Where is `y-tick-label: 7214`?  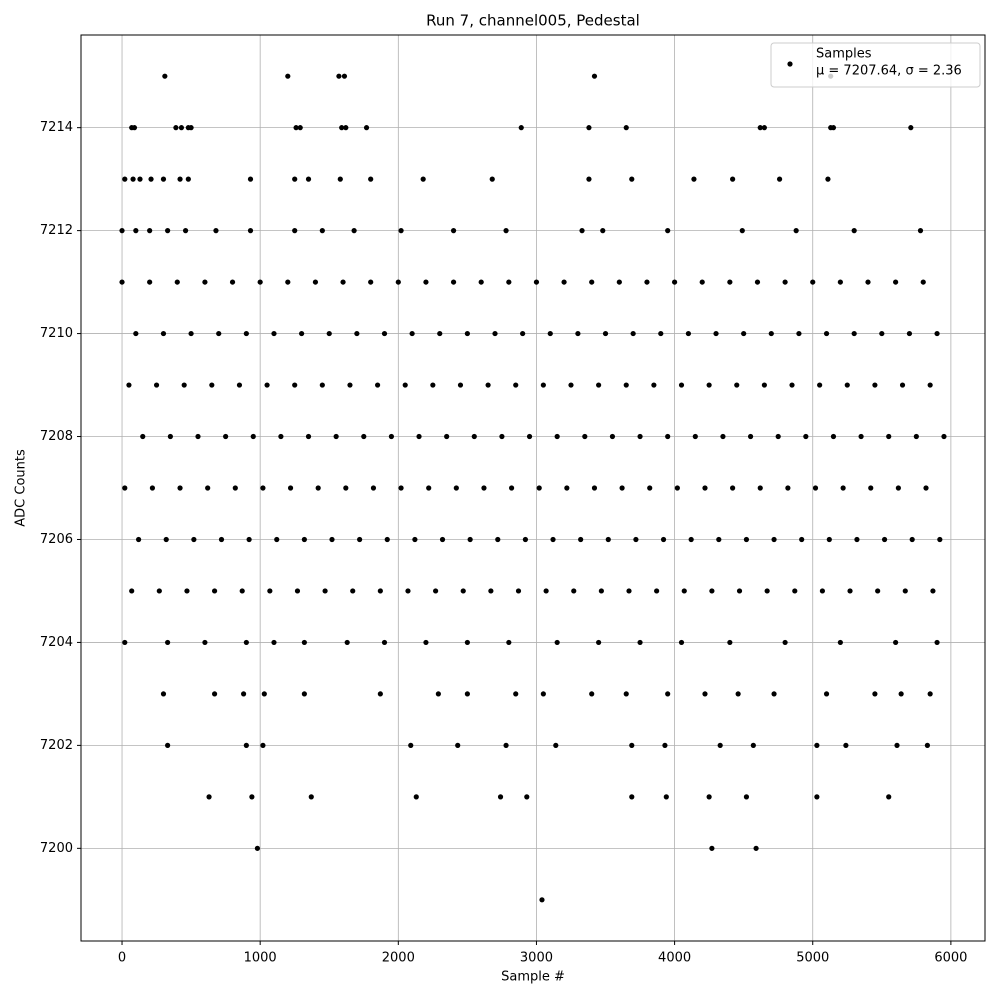 y-tick-label: 7214 is located at coordinates (56, 127).